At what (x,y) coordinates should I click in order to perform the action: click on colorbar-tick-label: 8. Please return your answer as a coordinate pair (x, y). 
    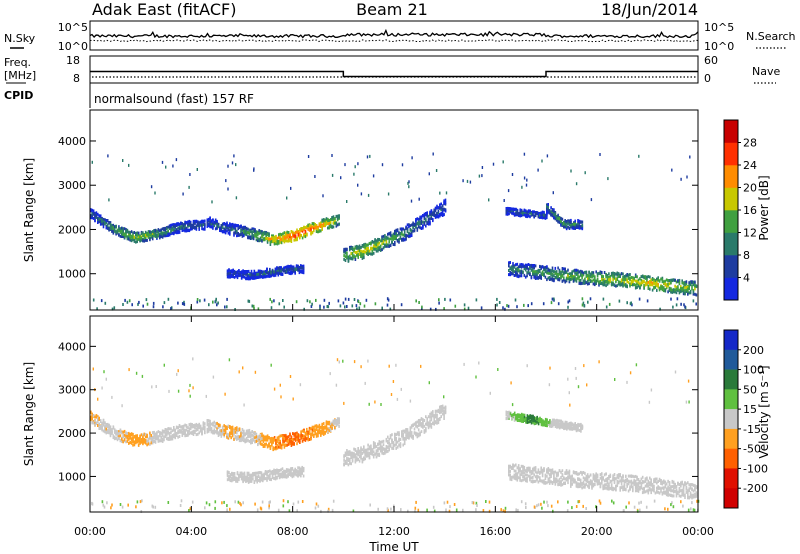
    Looking at the image, I should click on (746, 255).